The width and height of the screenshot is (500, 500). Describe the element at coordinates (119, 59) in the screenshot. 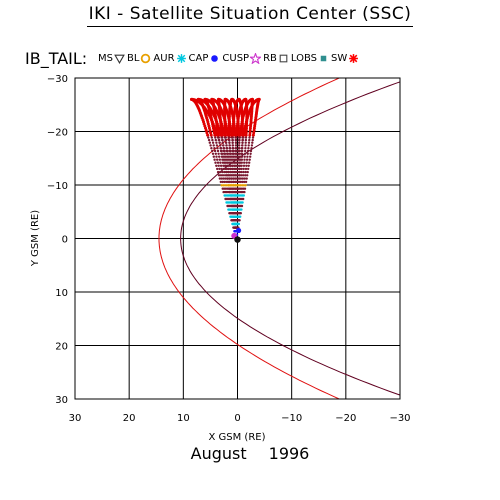

I see `triangle-down-icon` at that location.